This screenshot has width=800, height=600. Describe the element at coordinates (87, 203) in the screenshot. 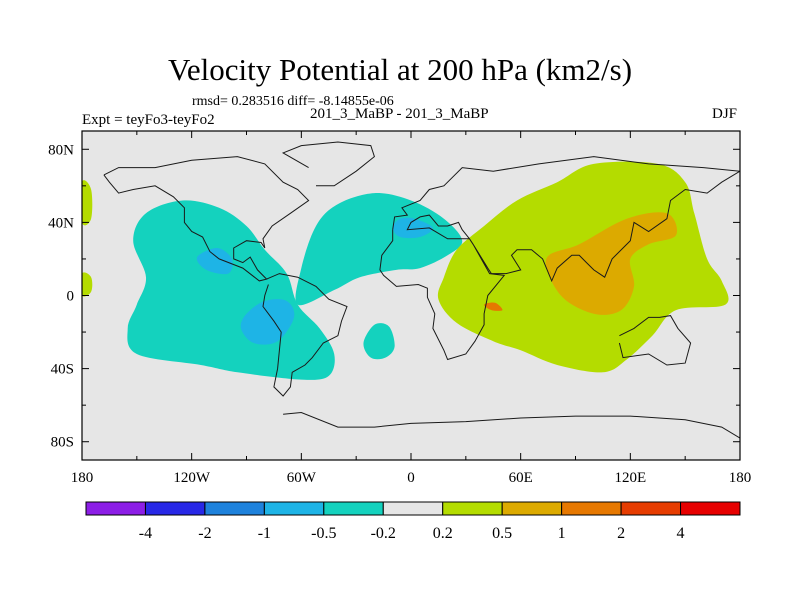

I see `dateline-positive-north` at that location.